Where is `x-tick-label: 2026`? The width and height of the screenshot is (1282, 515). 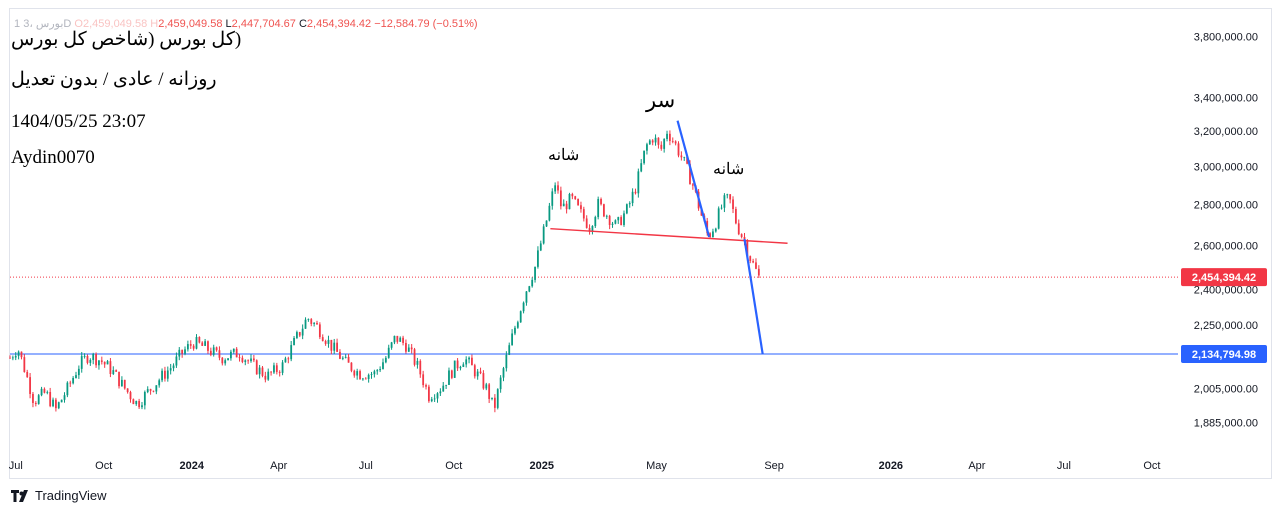 x-tick-label: 2026 is located at coordinates (891, 466).